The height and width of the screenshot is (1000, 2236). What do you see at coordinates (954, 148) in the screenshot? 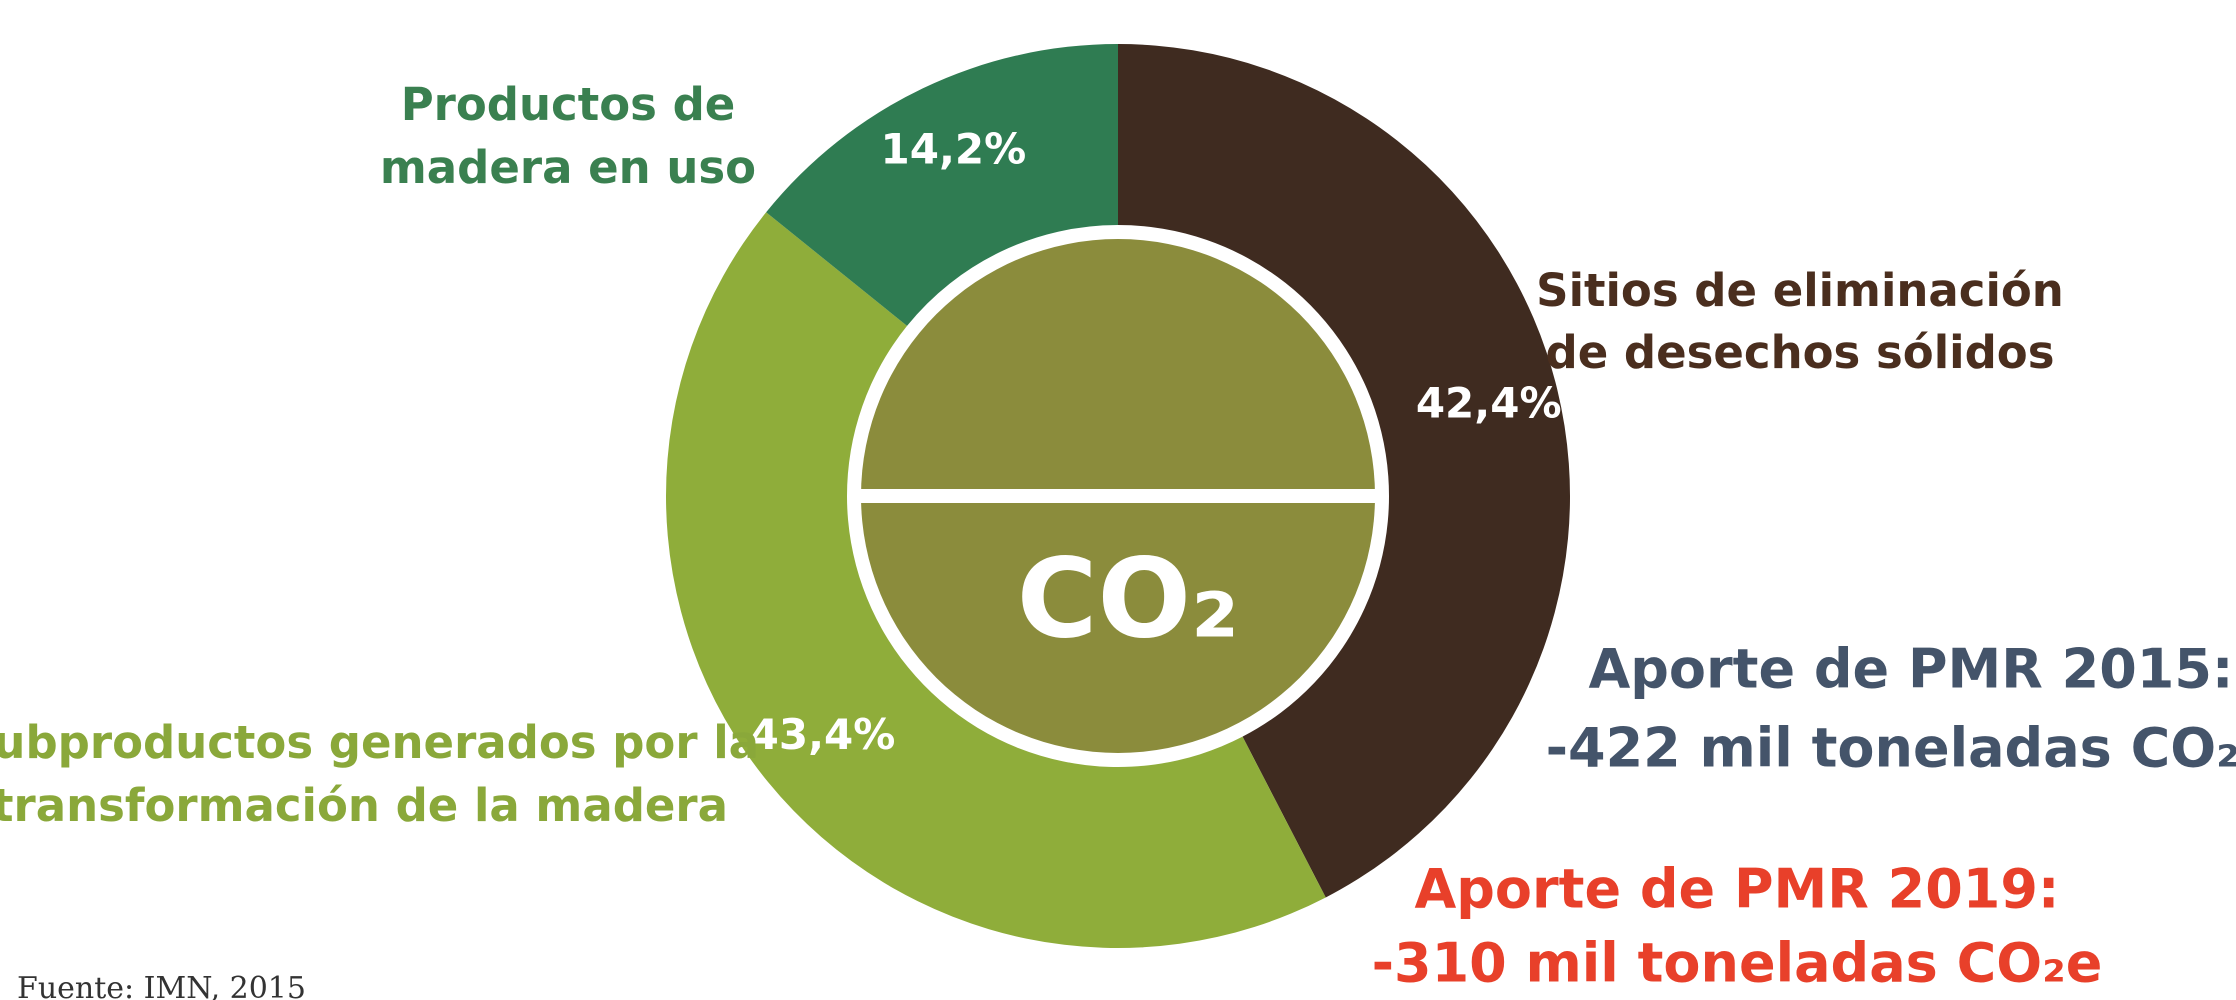
I see `value-label: 14,2%` at bounding box center [954, 148].